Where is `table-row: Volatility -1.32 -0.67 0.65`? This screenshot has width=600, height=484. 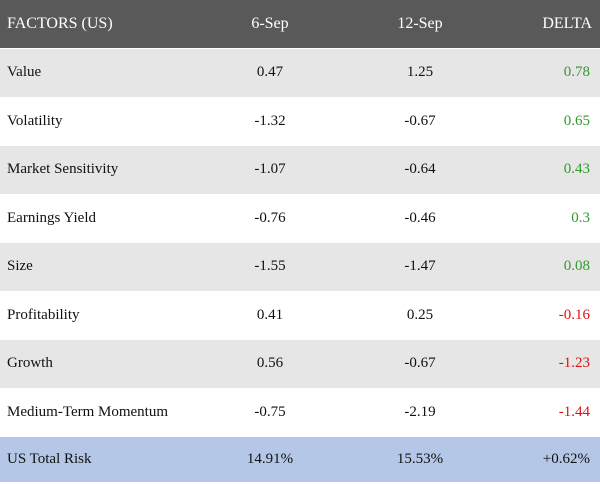 table-row: Volatility -1.32 -0.67 0.65 is located at coordinates (300, 121).